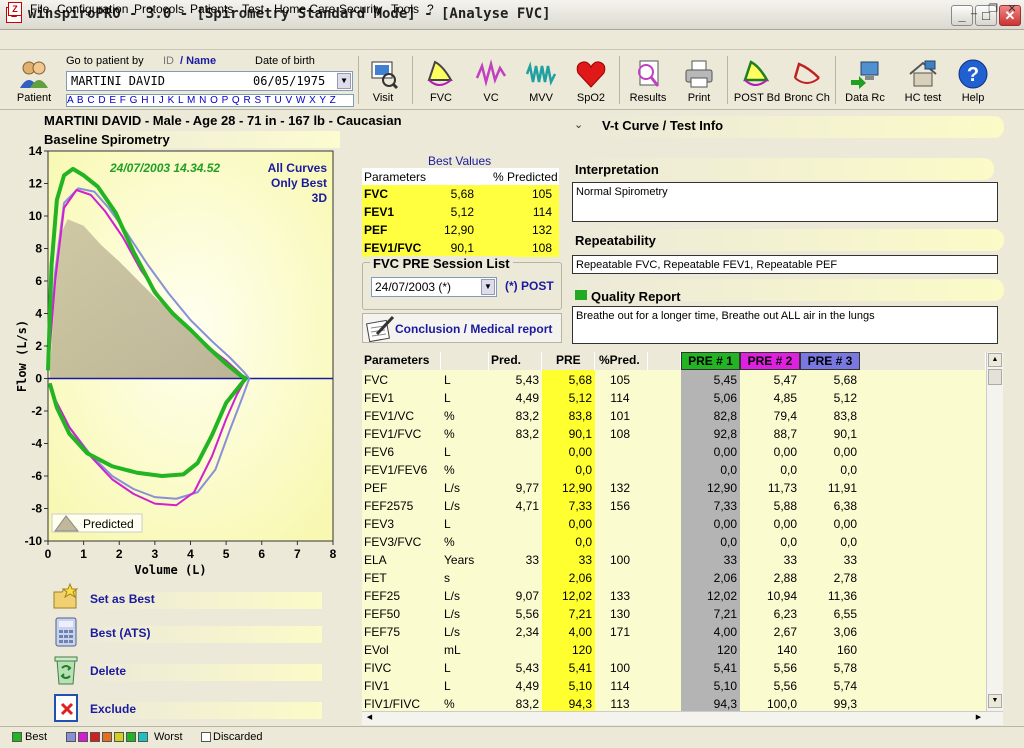 The width and height of the screenshot is (1024, 748). I want to click on table-cell: 5,68, so click(580, 380).